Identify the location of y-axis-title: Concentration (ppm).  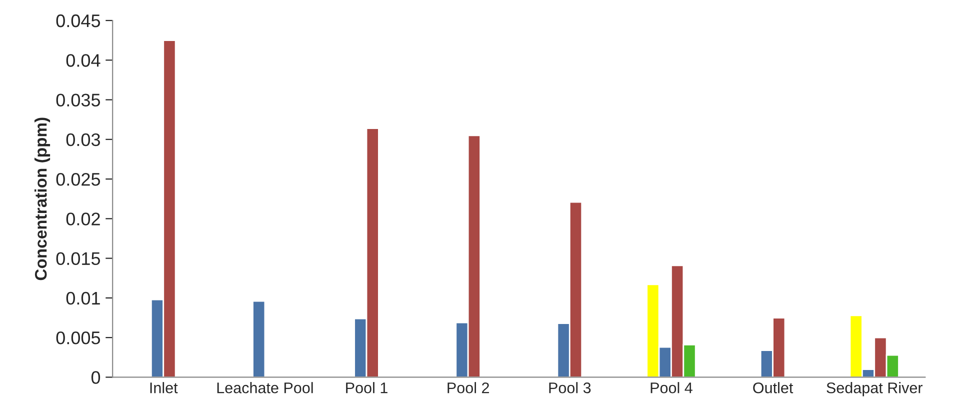
(42, 199).